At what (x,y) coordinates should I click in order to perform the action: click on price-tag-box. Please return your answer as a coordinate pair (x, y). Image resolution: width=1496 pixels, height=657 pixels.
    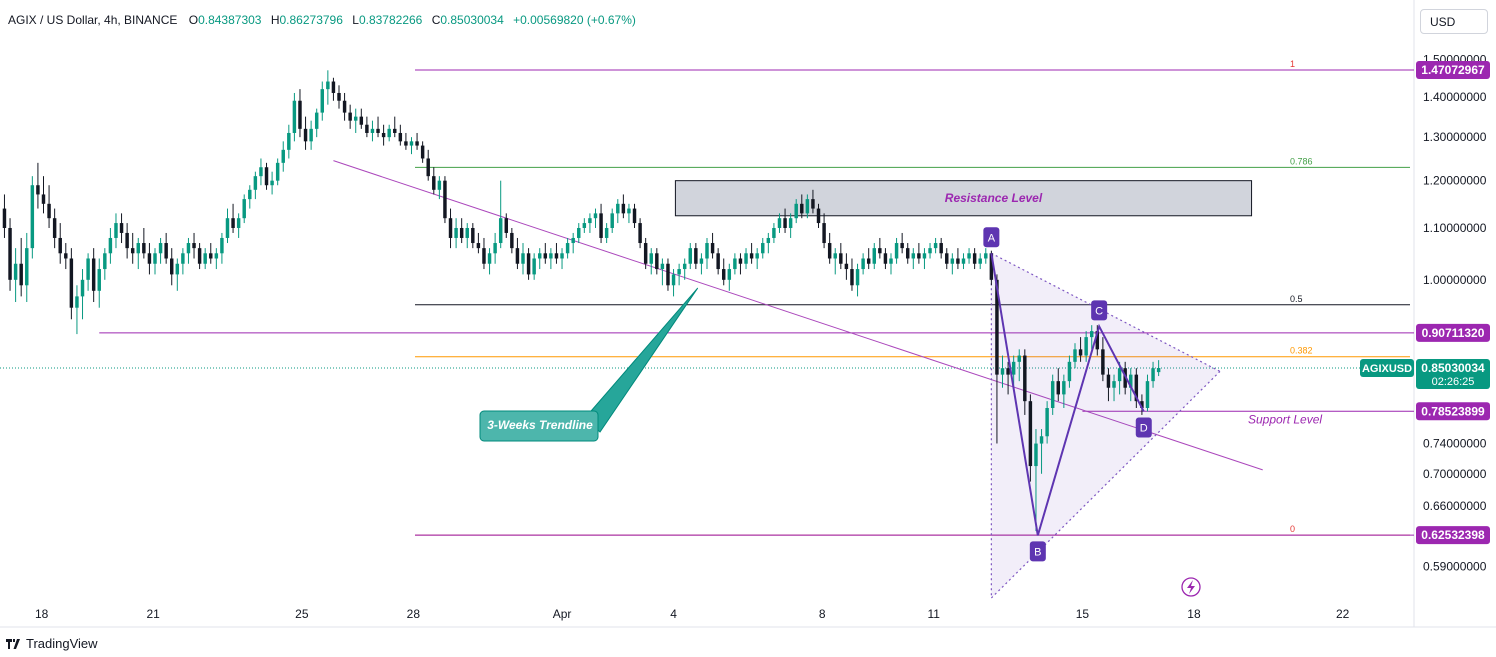
    Looking at the image, I should click on (1453, 411).